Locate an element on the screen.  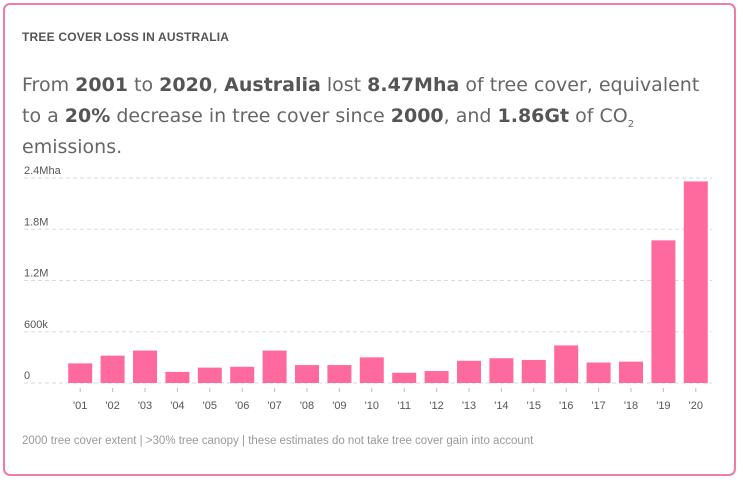
x-tick-label: '09 is located at coordinates (339, 406).